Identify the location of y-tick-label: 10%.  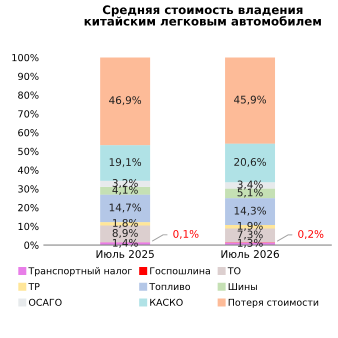
(28, 226).